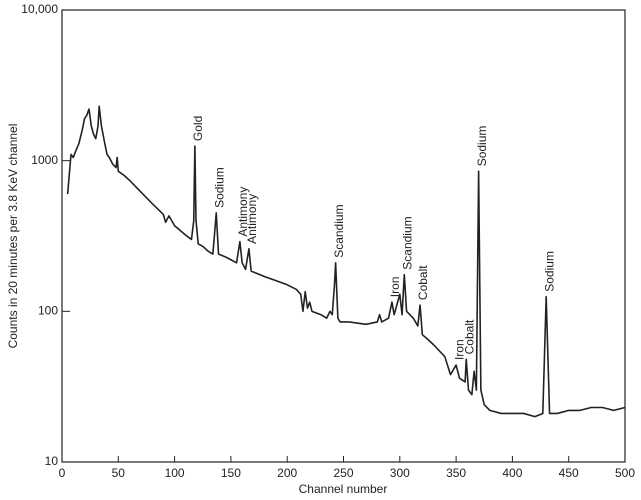  Describe the element at coordinates (343, 489) in the screenshot. I see `x-axis-title: Channel number` at that location.